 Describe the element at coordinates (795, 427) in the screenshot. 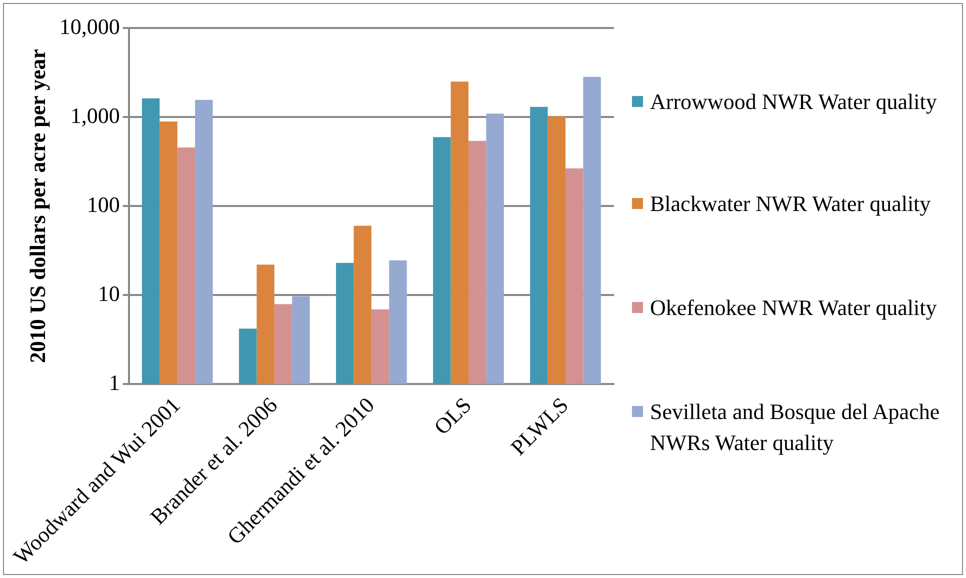

I see `legend-label: Sevilleta and Bosque del Apache NWRs Water quality` at that location.